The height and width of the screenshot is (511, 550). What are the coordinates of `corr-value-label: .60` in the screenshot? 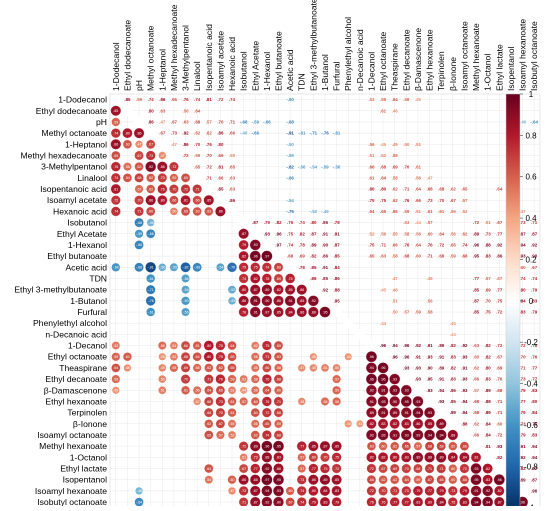 It's located at (522, 267).